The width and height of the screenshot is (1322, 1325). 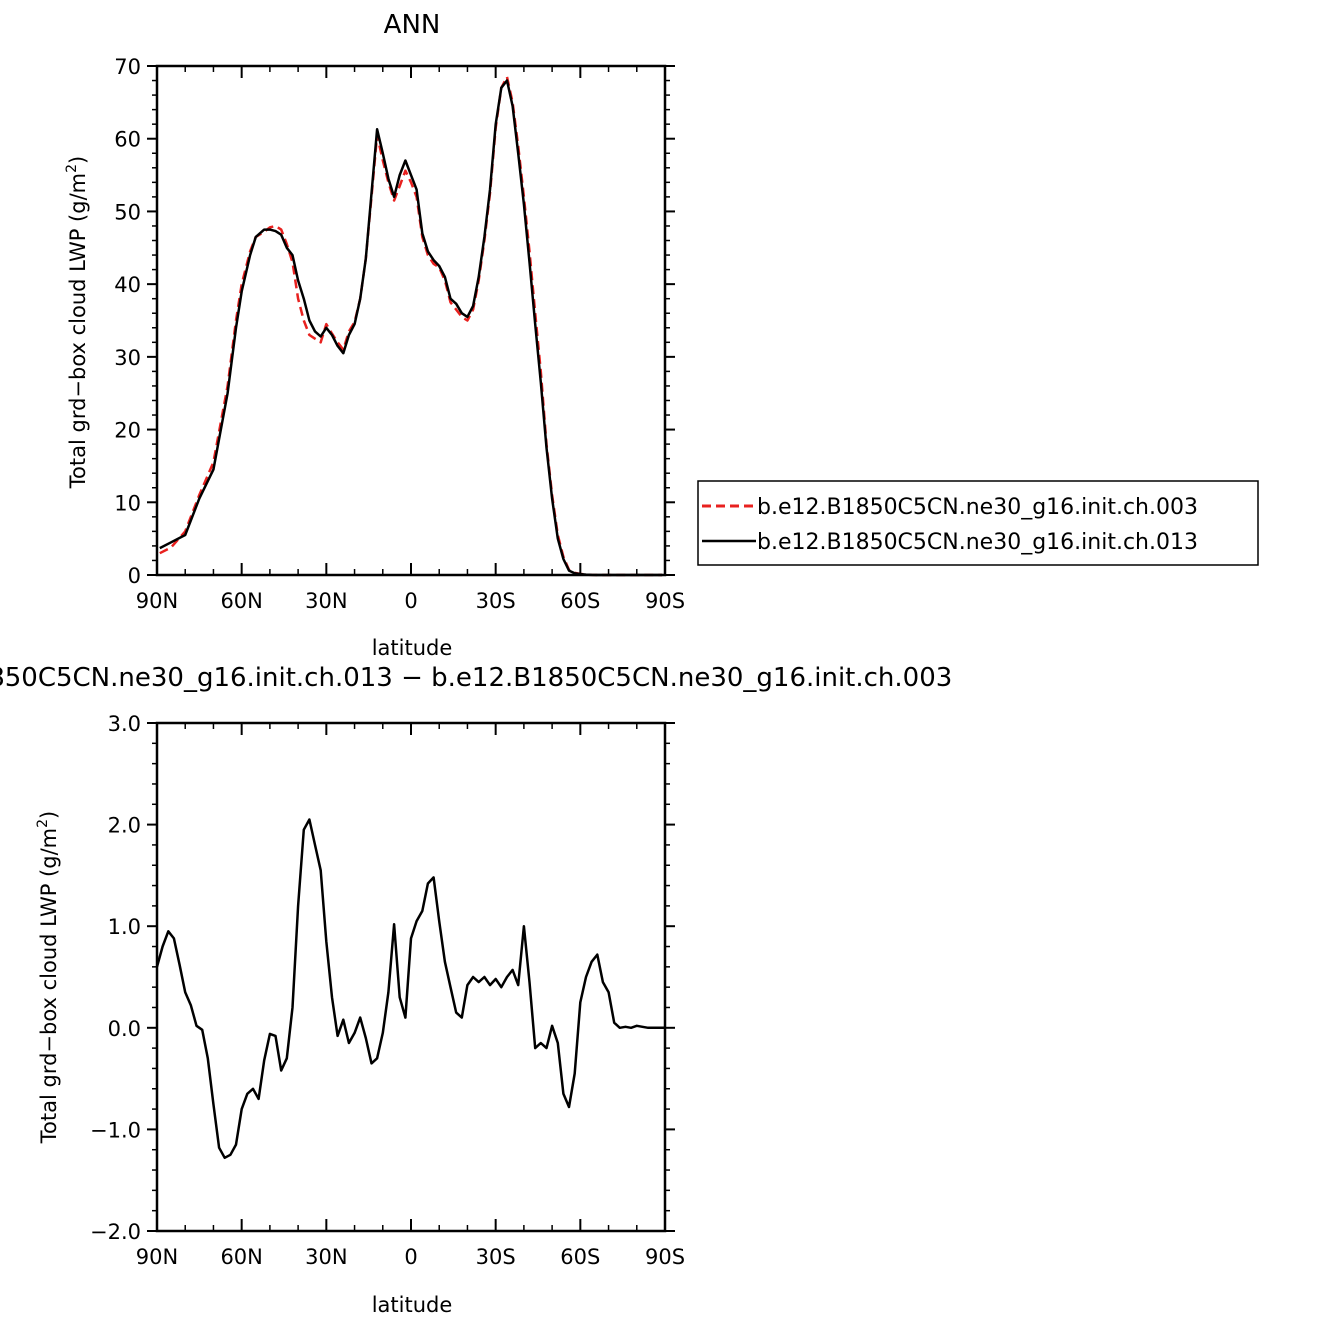 What do you see at coordinates (410, 601) in the screenshot?
I see `top-x-tick-label: 0` at bounding box center [410, 601].